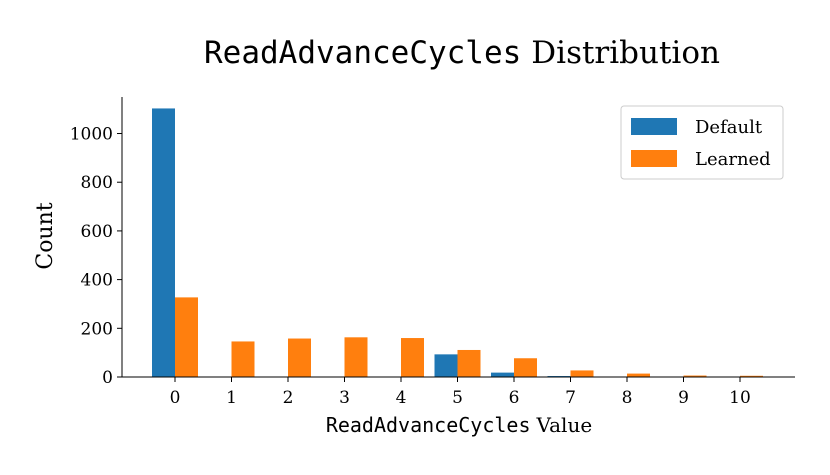 This screenshot has width=830, height=475. Describe the element at coordinates (175, 398) in the screenshot. I see `x-tick-label-0: 0` at that location.